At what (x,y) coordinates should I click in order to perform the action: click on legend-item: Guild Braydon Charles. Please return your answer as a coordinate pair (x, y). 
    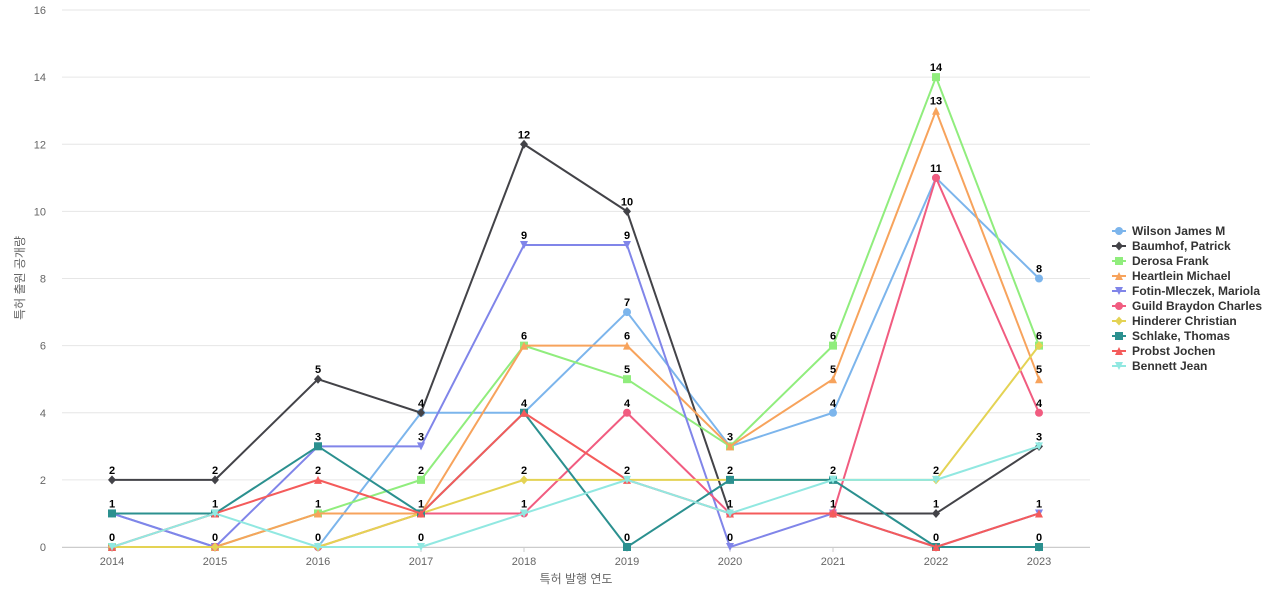
    Looking at the image, I should click on (1187, 306).